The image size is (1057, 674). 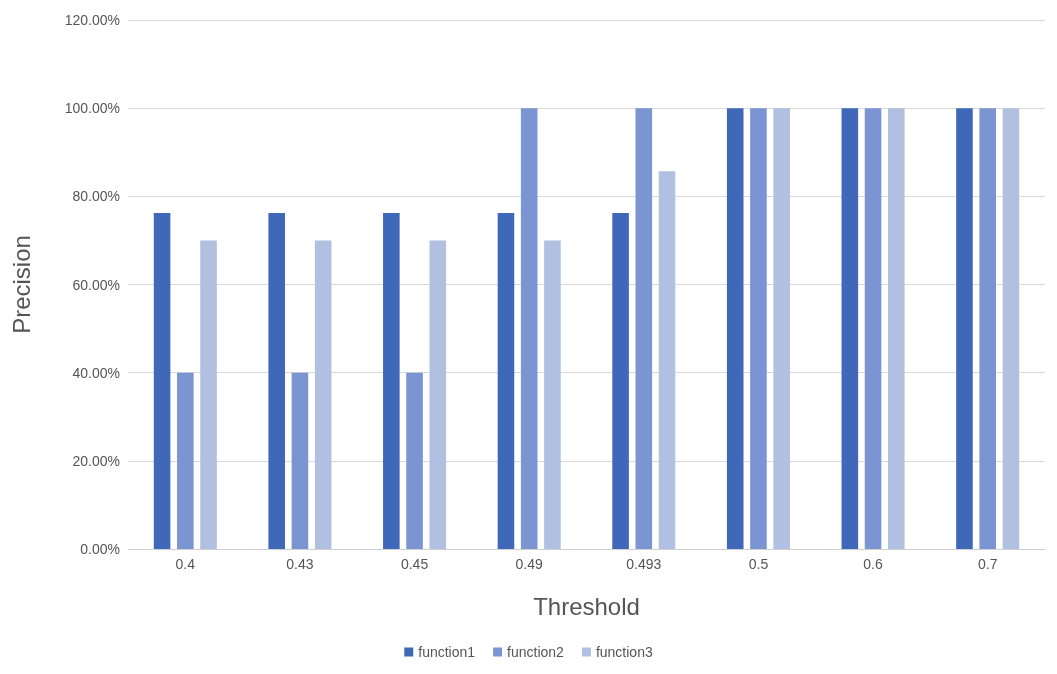 I want to click on x-tick-label: 0.6, so click(x=873, y=564).